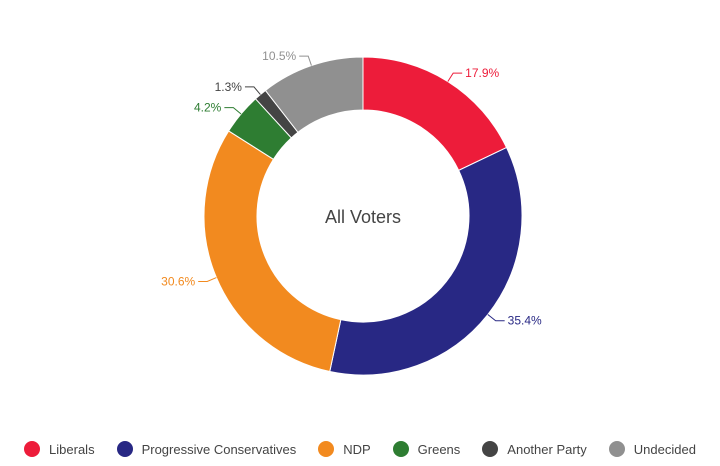 The width and height of the screenshot is (720, 466). What do you see at coordinates (32, 449) in the screenshot?
I see `legend-swatch-liberals` at bounding box center [32, 449].